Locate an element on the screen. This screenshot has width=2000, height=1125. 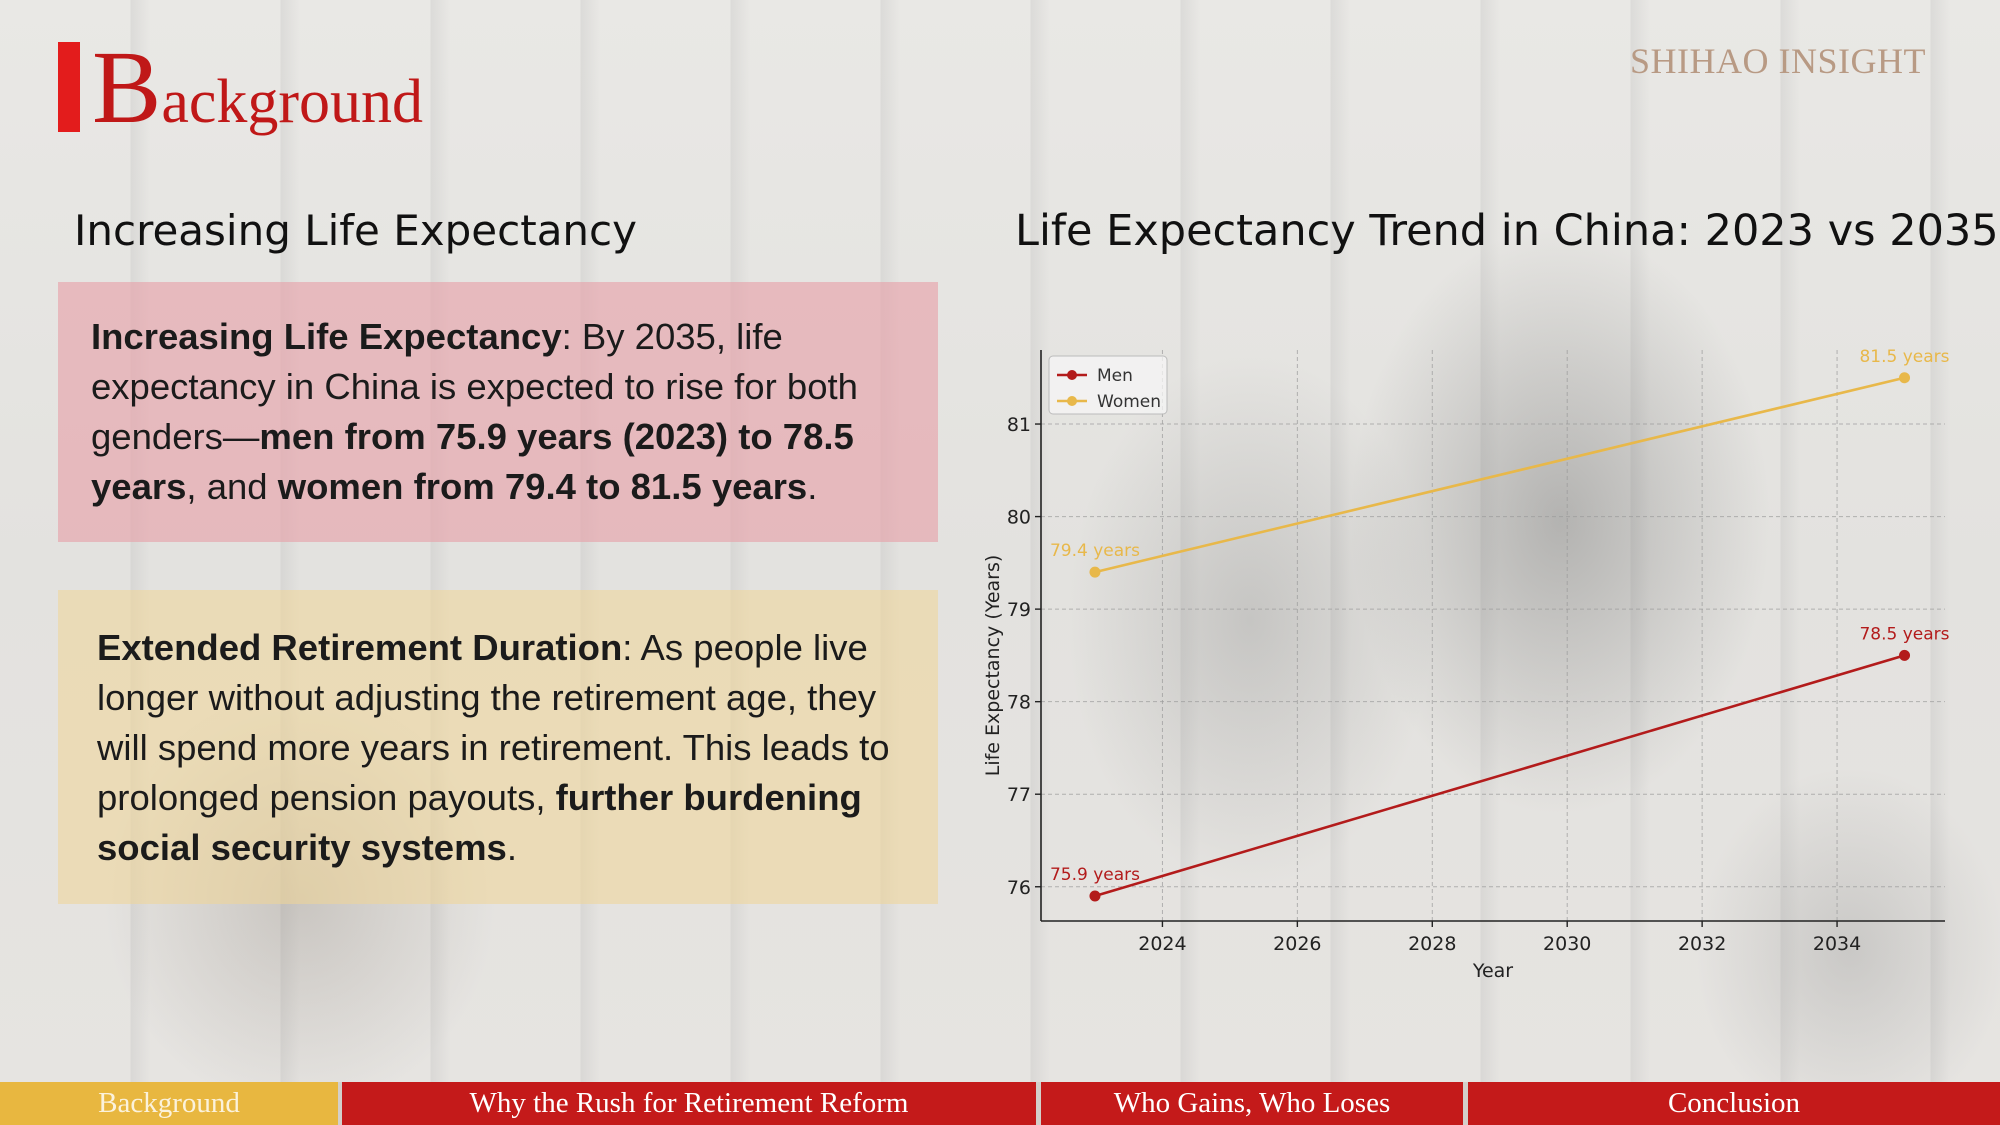
title-accent-bar is located at coordinates (69, 87).